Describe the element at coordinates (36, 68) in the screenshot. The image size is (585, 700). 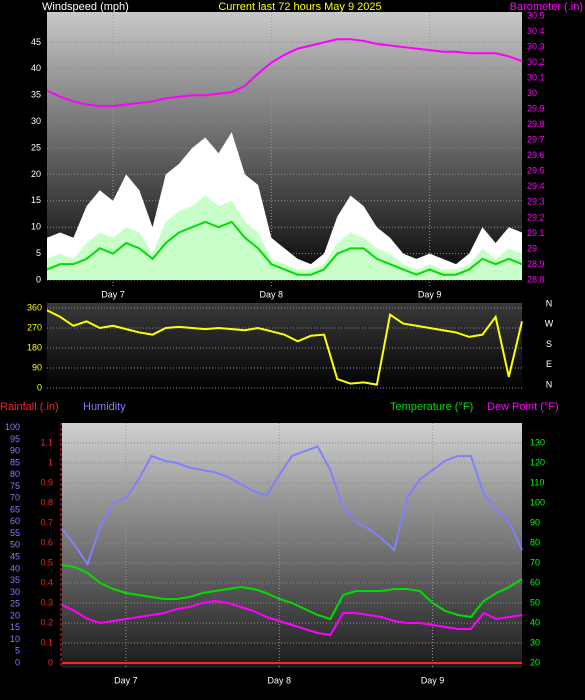
I see `y-tick-label: 40` at that location.